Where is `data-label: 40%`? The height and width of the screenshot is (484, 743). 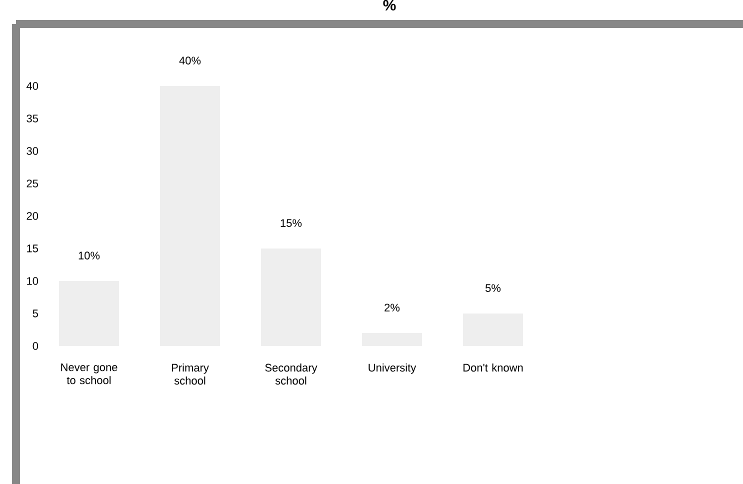 data-label: 40% is located at coordinates (190, 60).